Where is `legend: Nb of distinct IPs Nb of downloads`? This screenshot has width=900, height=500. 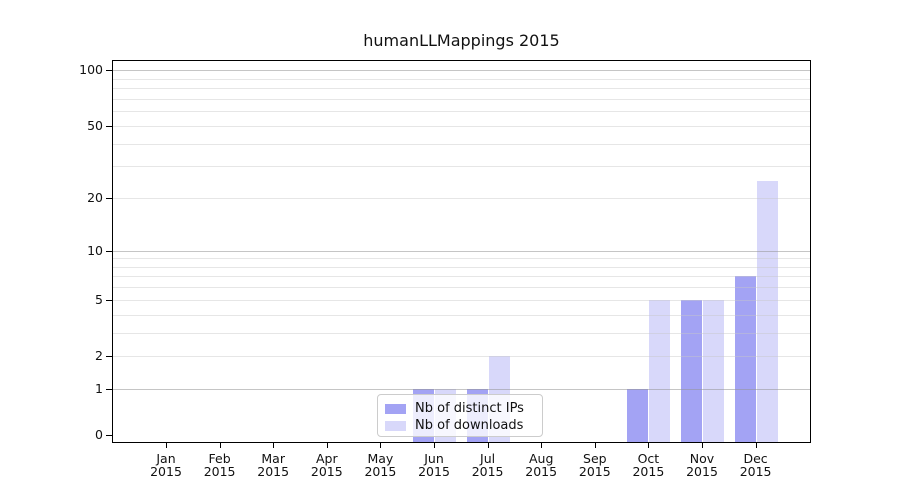 legend: Nb of distinct IPs Nb of downloads is located at coordinates (460, 415).